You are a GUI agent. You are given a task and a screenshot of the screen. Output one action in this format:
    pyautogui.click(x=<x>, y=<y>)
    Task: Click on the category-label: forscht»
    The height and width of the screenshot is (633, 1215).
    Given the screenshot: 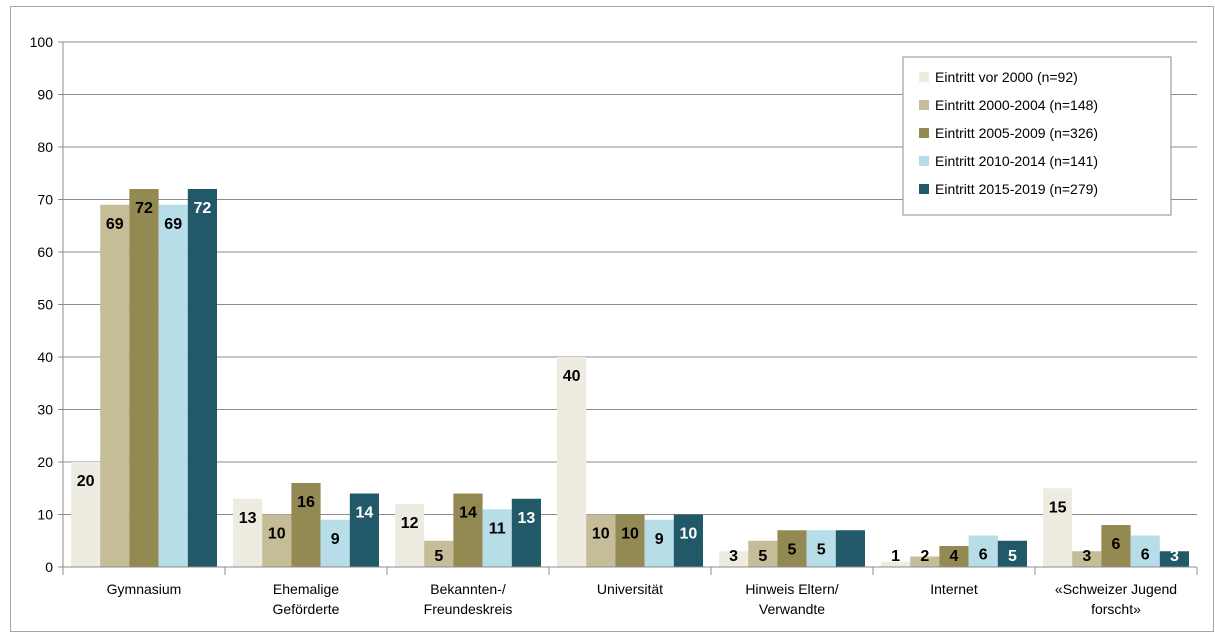 What is the action you would take?
    pyautogui.click(x=1116, y=609)
    